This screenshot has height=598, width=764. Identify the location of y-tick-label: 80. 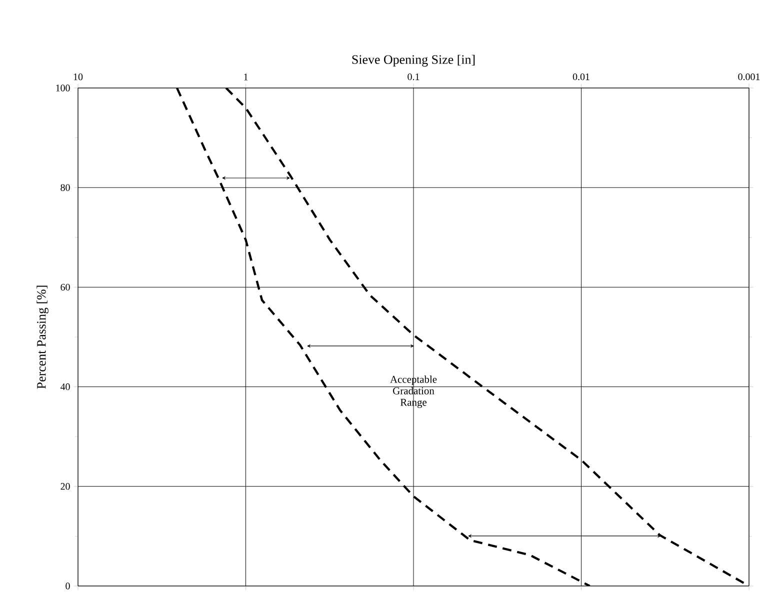
(65, 187).